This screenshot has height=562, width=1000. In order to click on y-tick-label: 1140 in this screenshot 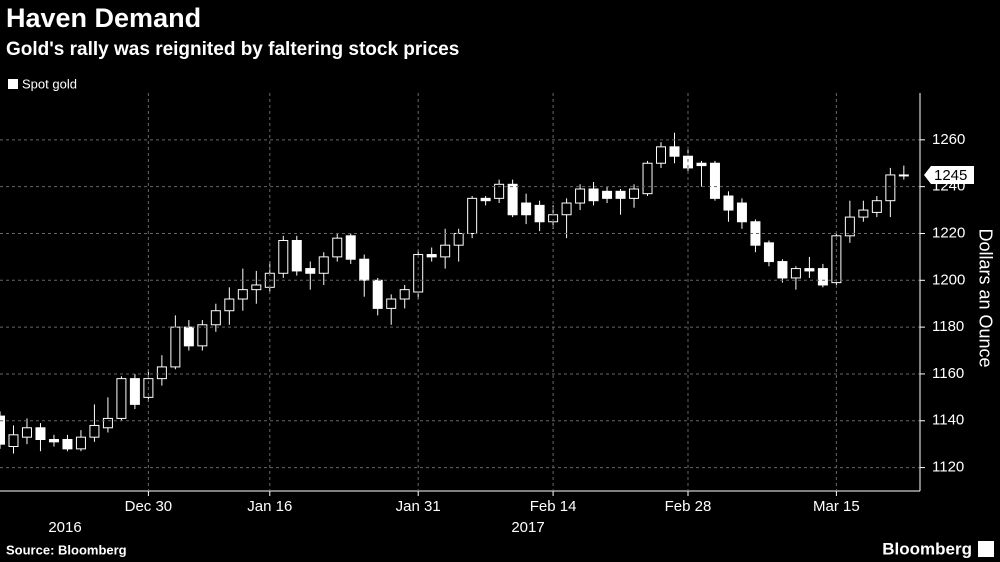, I will do `click(948, 420)`.